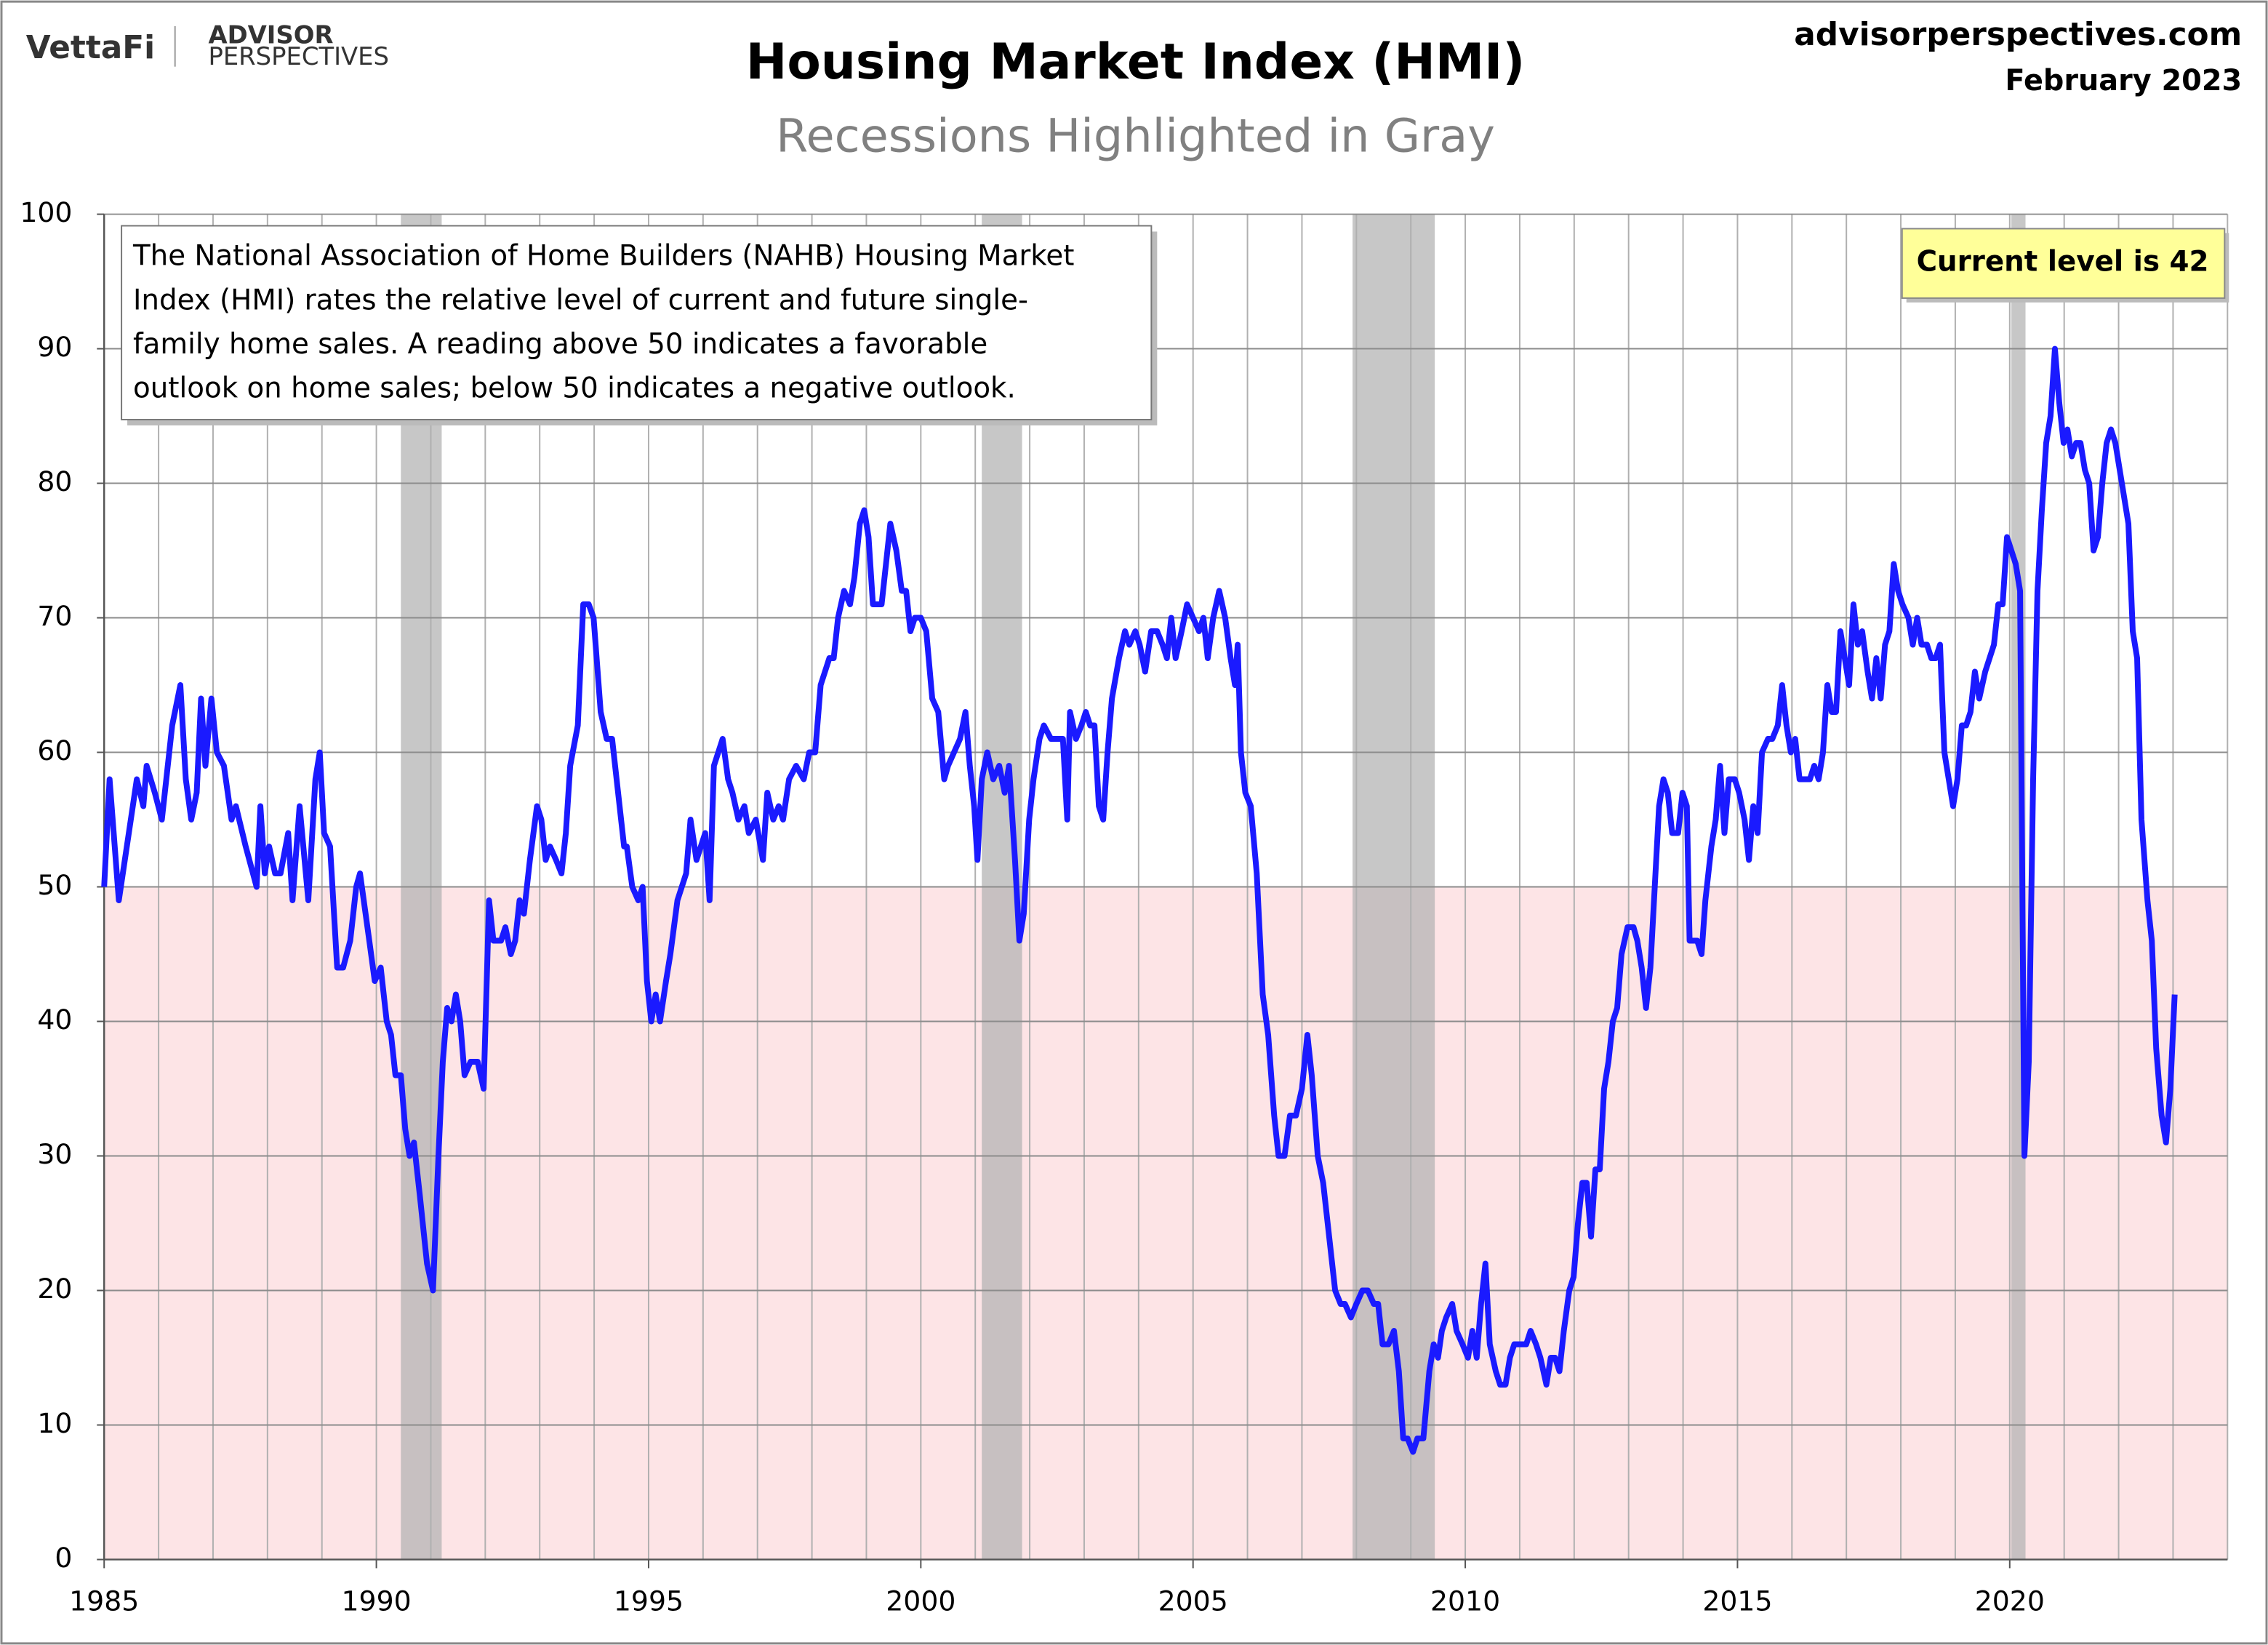 This screenshot has height=1645, width=2268. Describe the element at coordinates (1465, 1601) in the screenshot. I see `x-tick-label: 2010` at that location.